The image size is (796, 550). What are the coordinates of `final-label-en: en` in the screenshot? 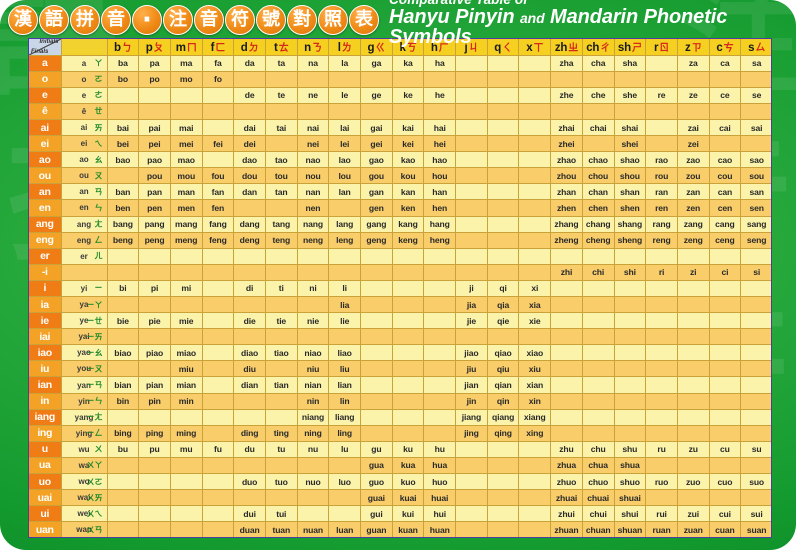 It's located at (45, 208).